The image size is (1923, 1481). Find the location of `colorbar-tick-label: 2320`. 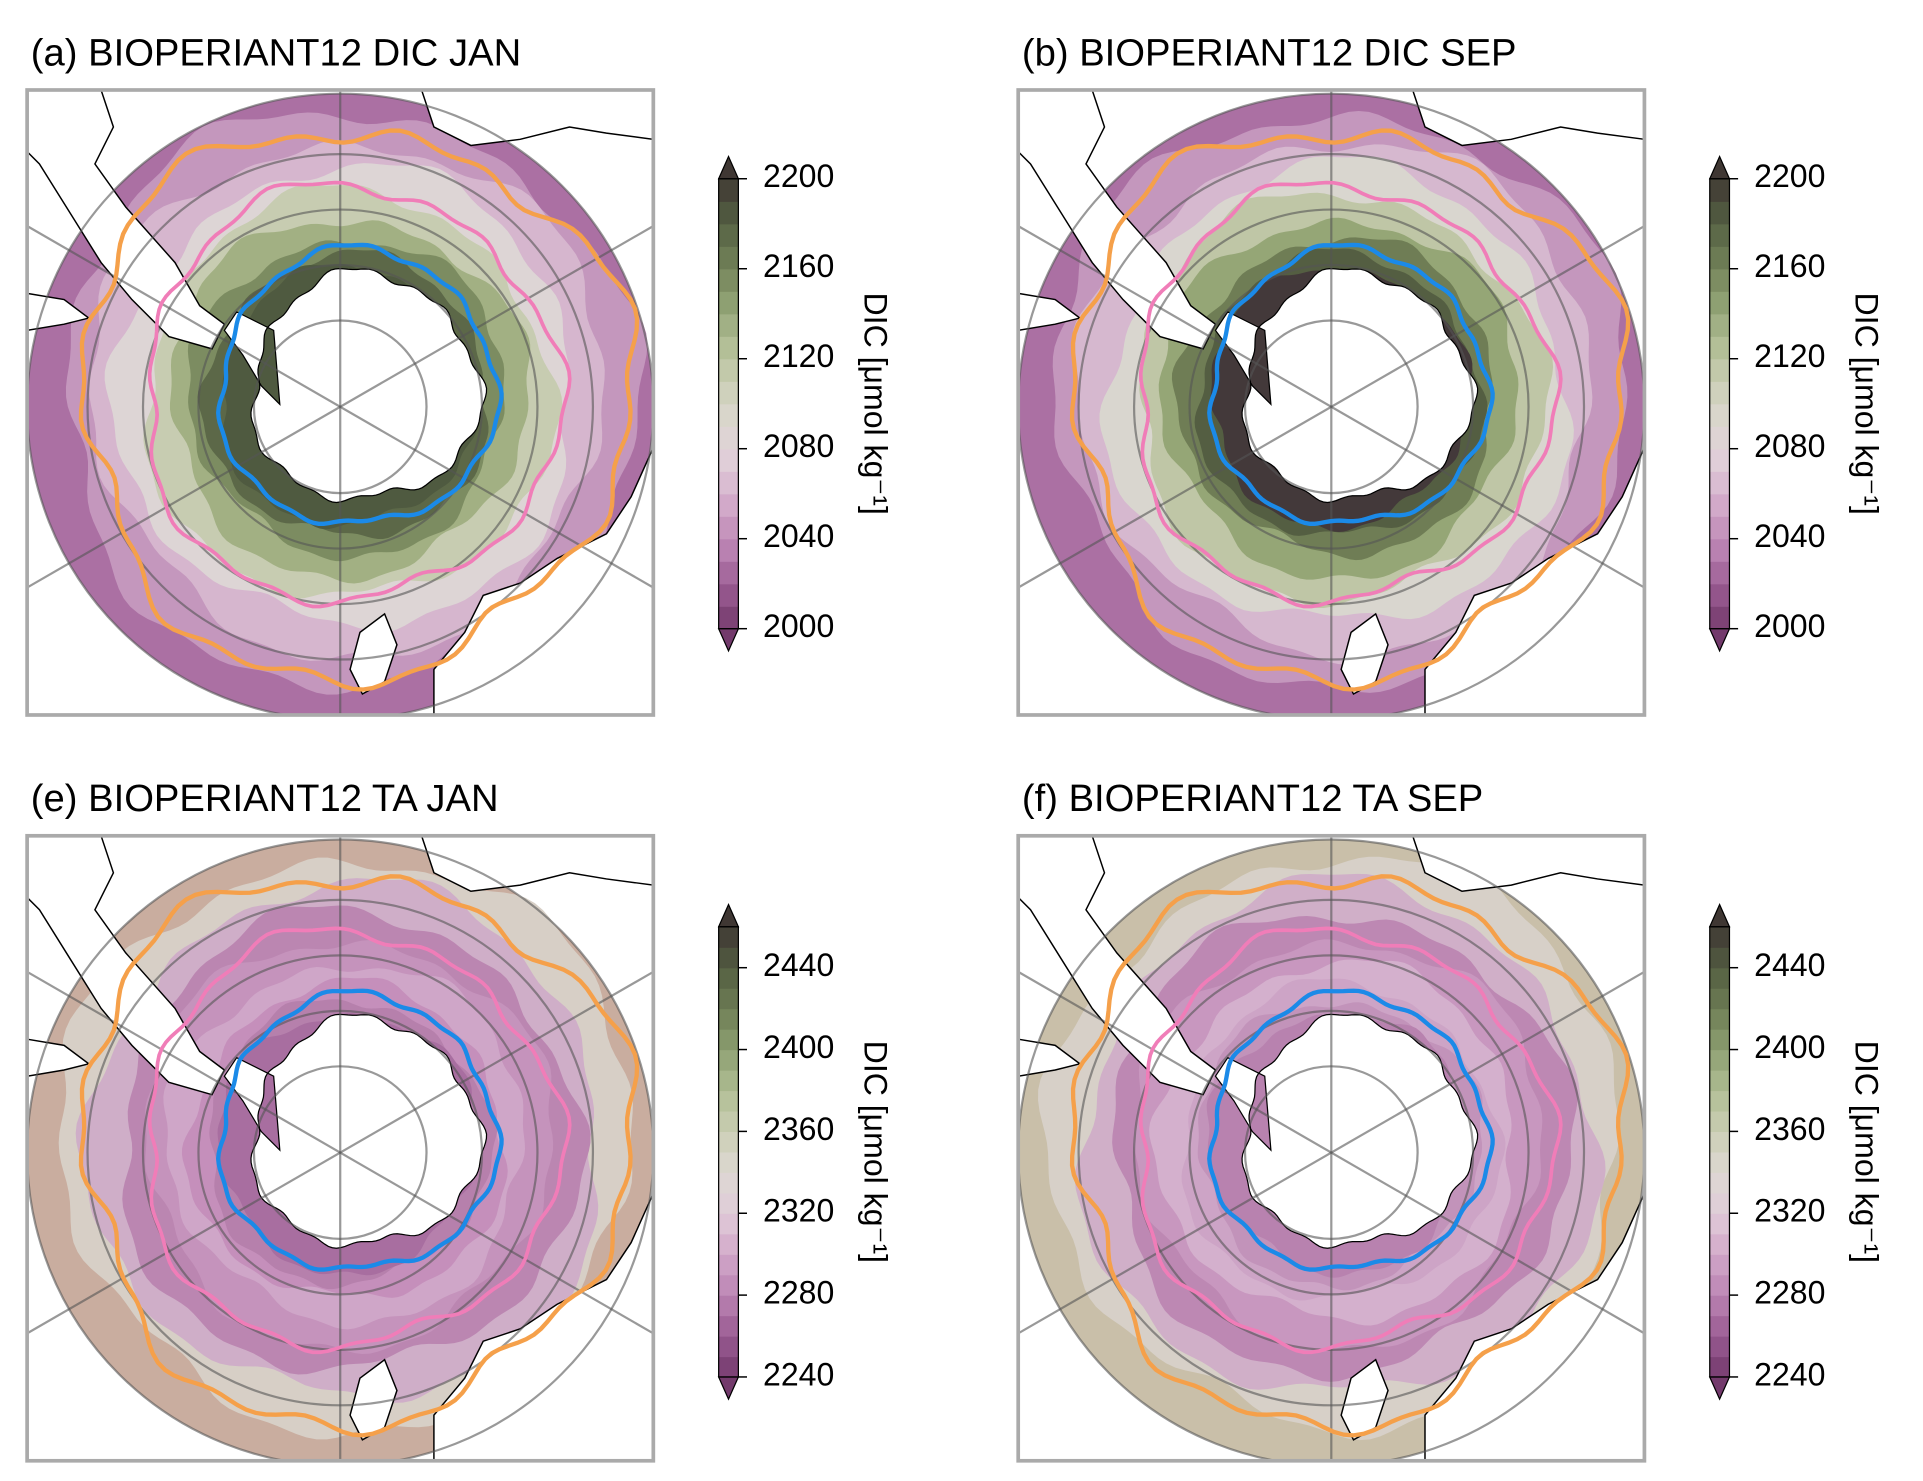

colorbar-tick-label: 2320 is located at coordinates (1789, 1211).